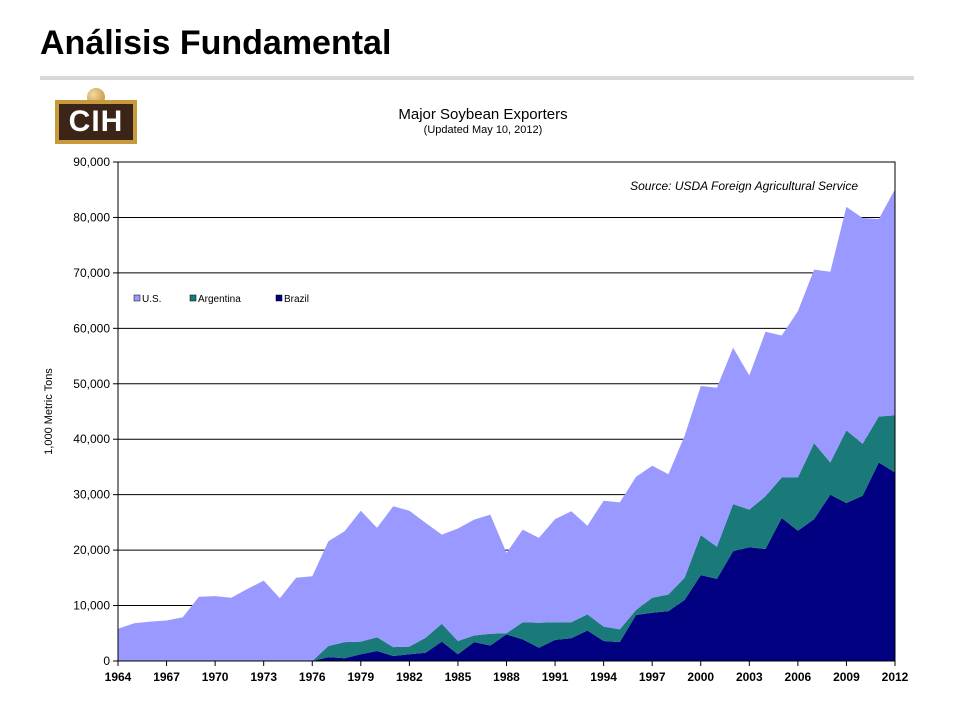  Describe the element at coordinates (482, 114) in the screenshot. I see `chart-title: Major Soybean Exporters` at that location.